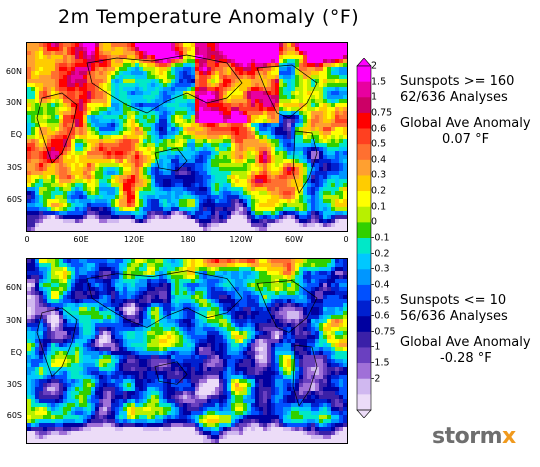  I want to click on bottom-lat-tick: 60S, so click(14, 415).